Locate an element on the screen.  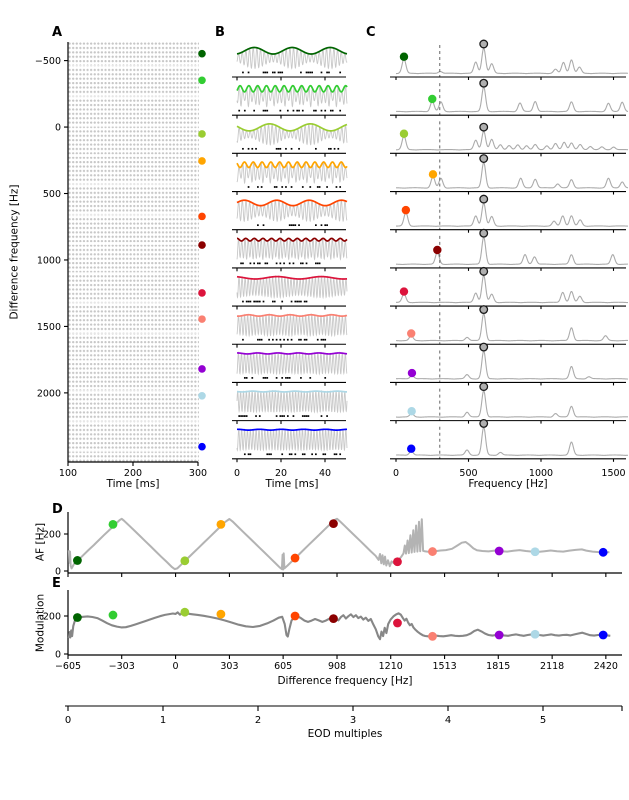
panel-d-label: D is located at coordinates (57, 509).